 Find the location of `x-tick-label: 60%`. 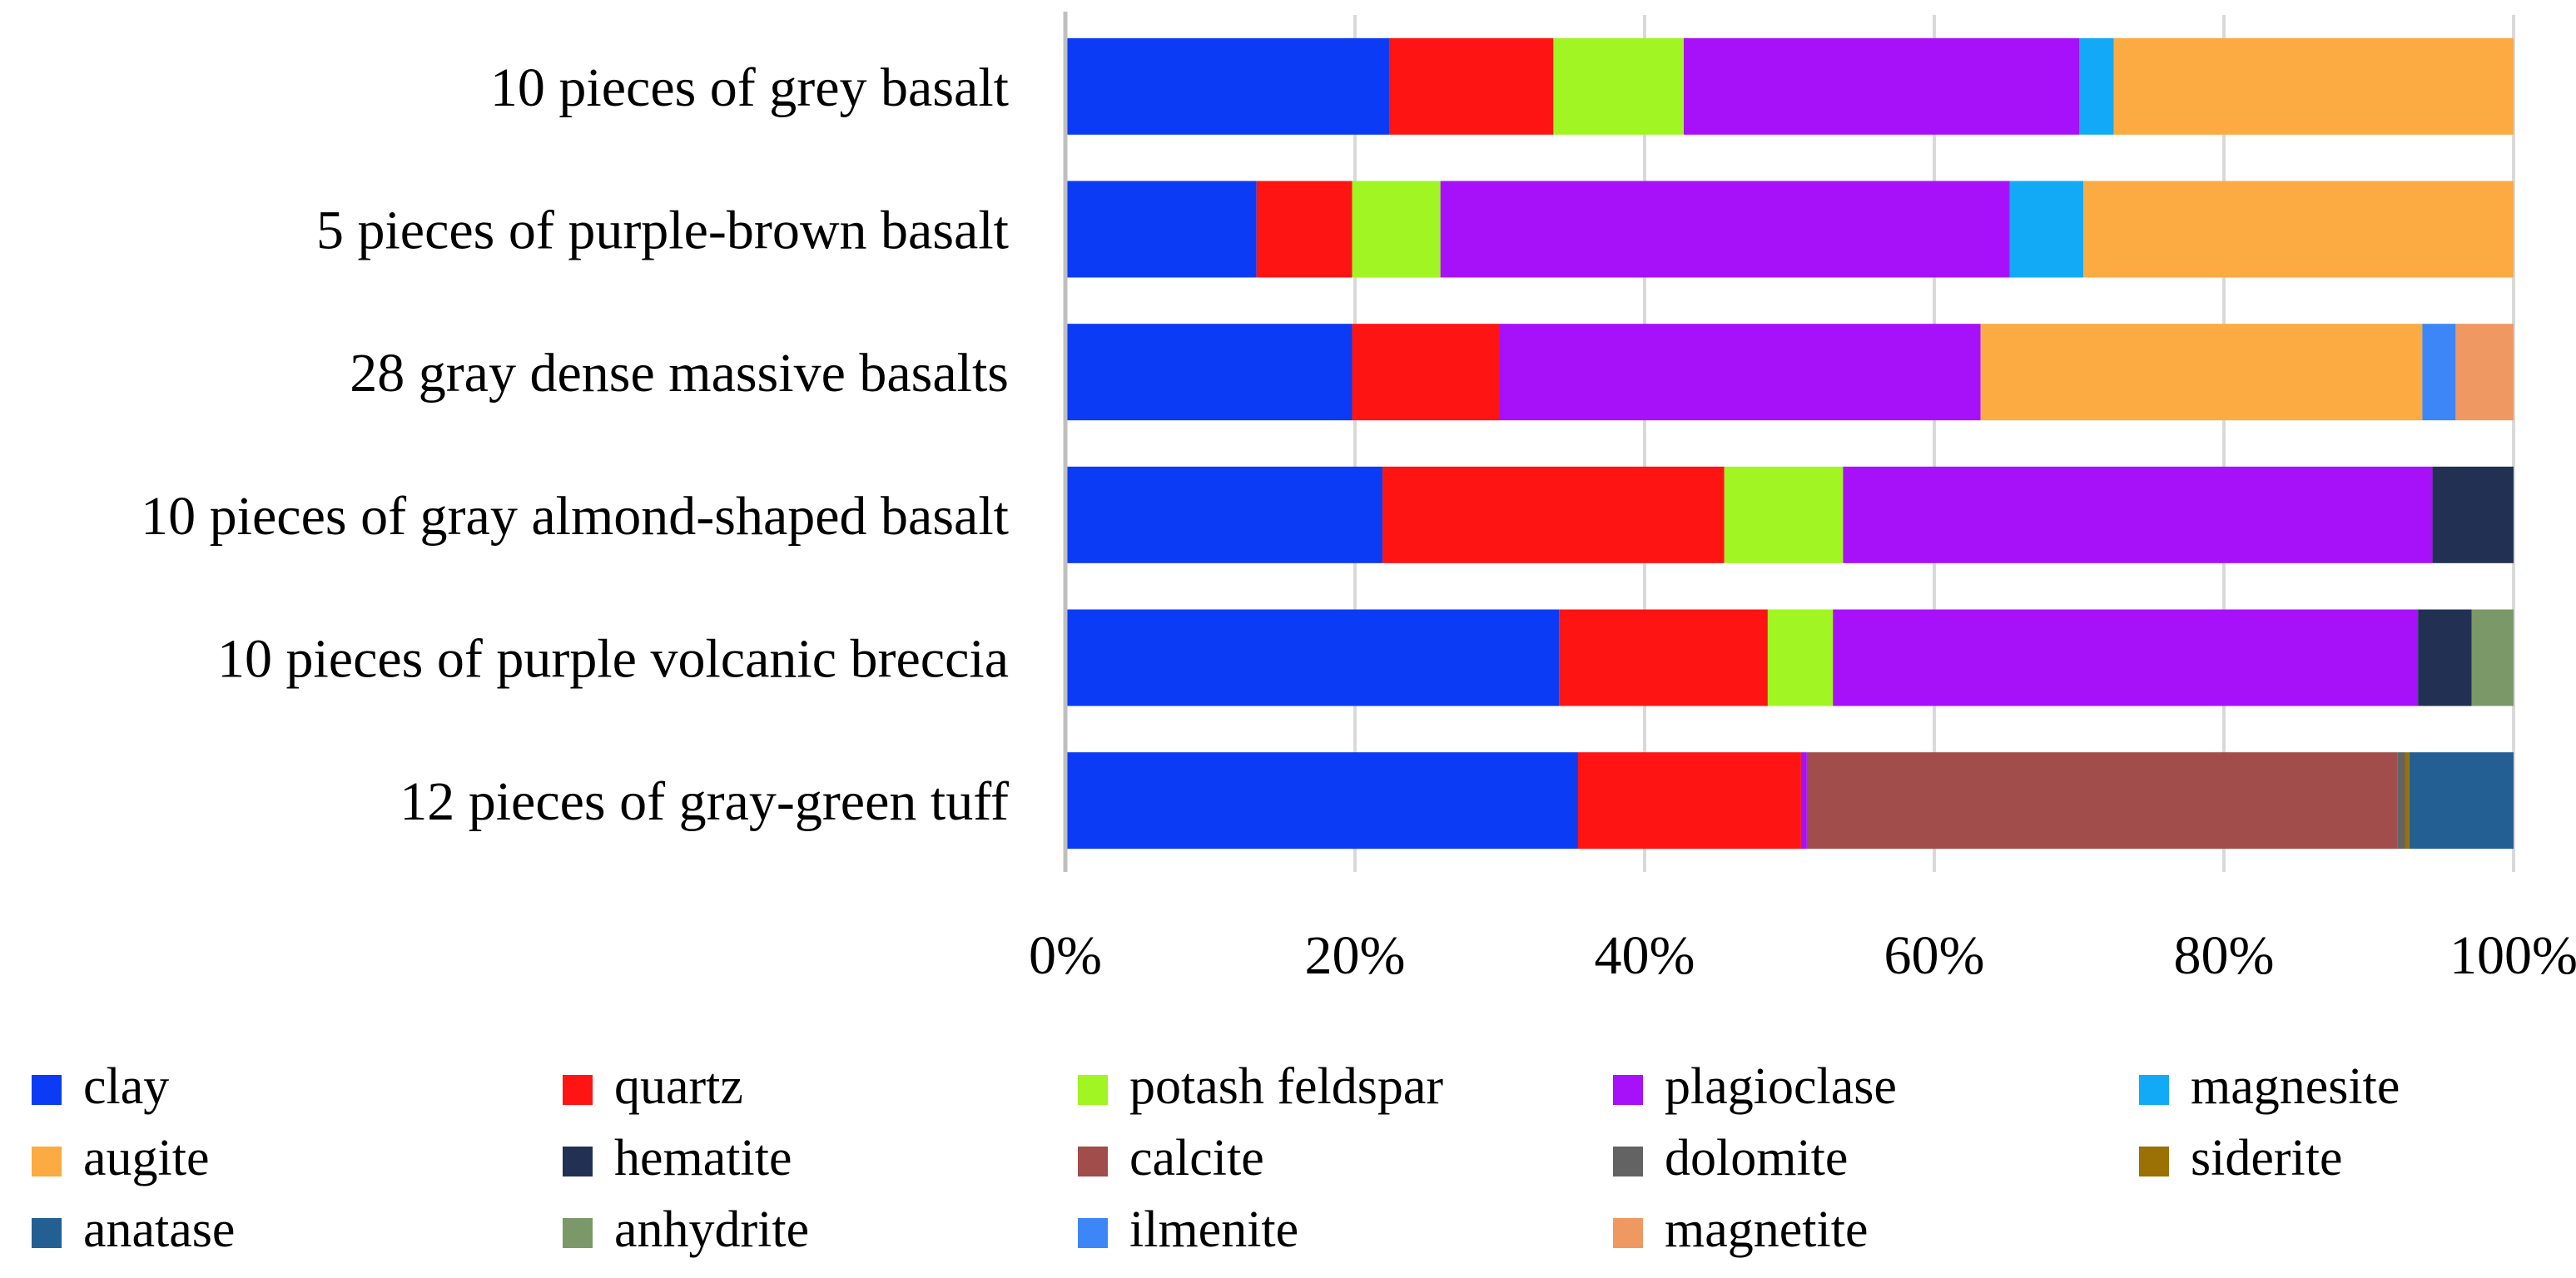

x-tick-label: 60% is located at coordinates (1934, 956).